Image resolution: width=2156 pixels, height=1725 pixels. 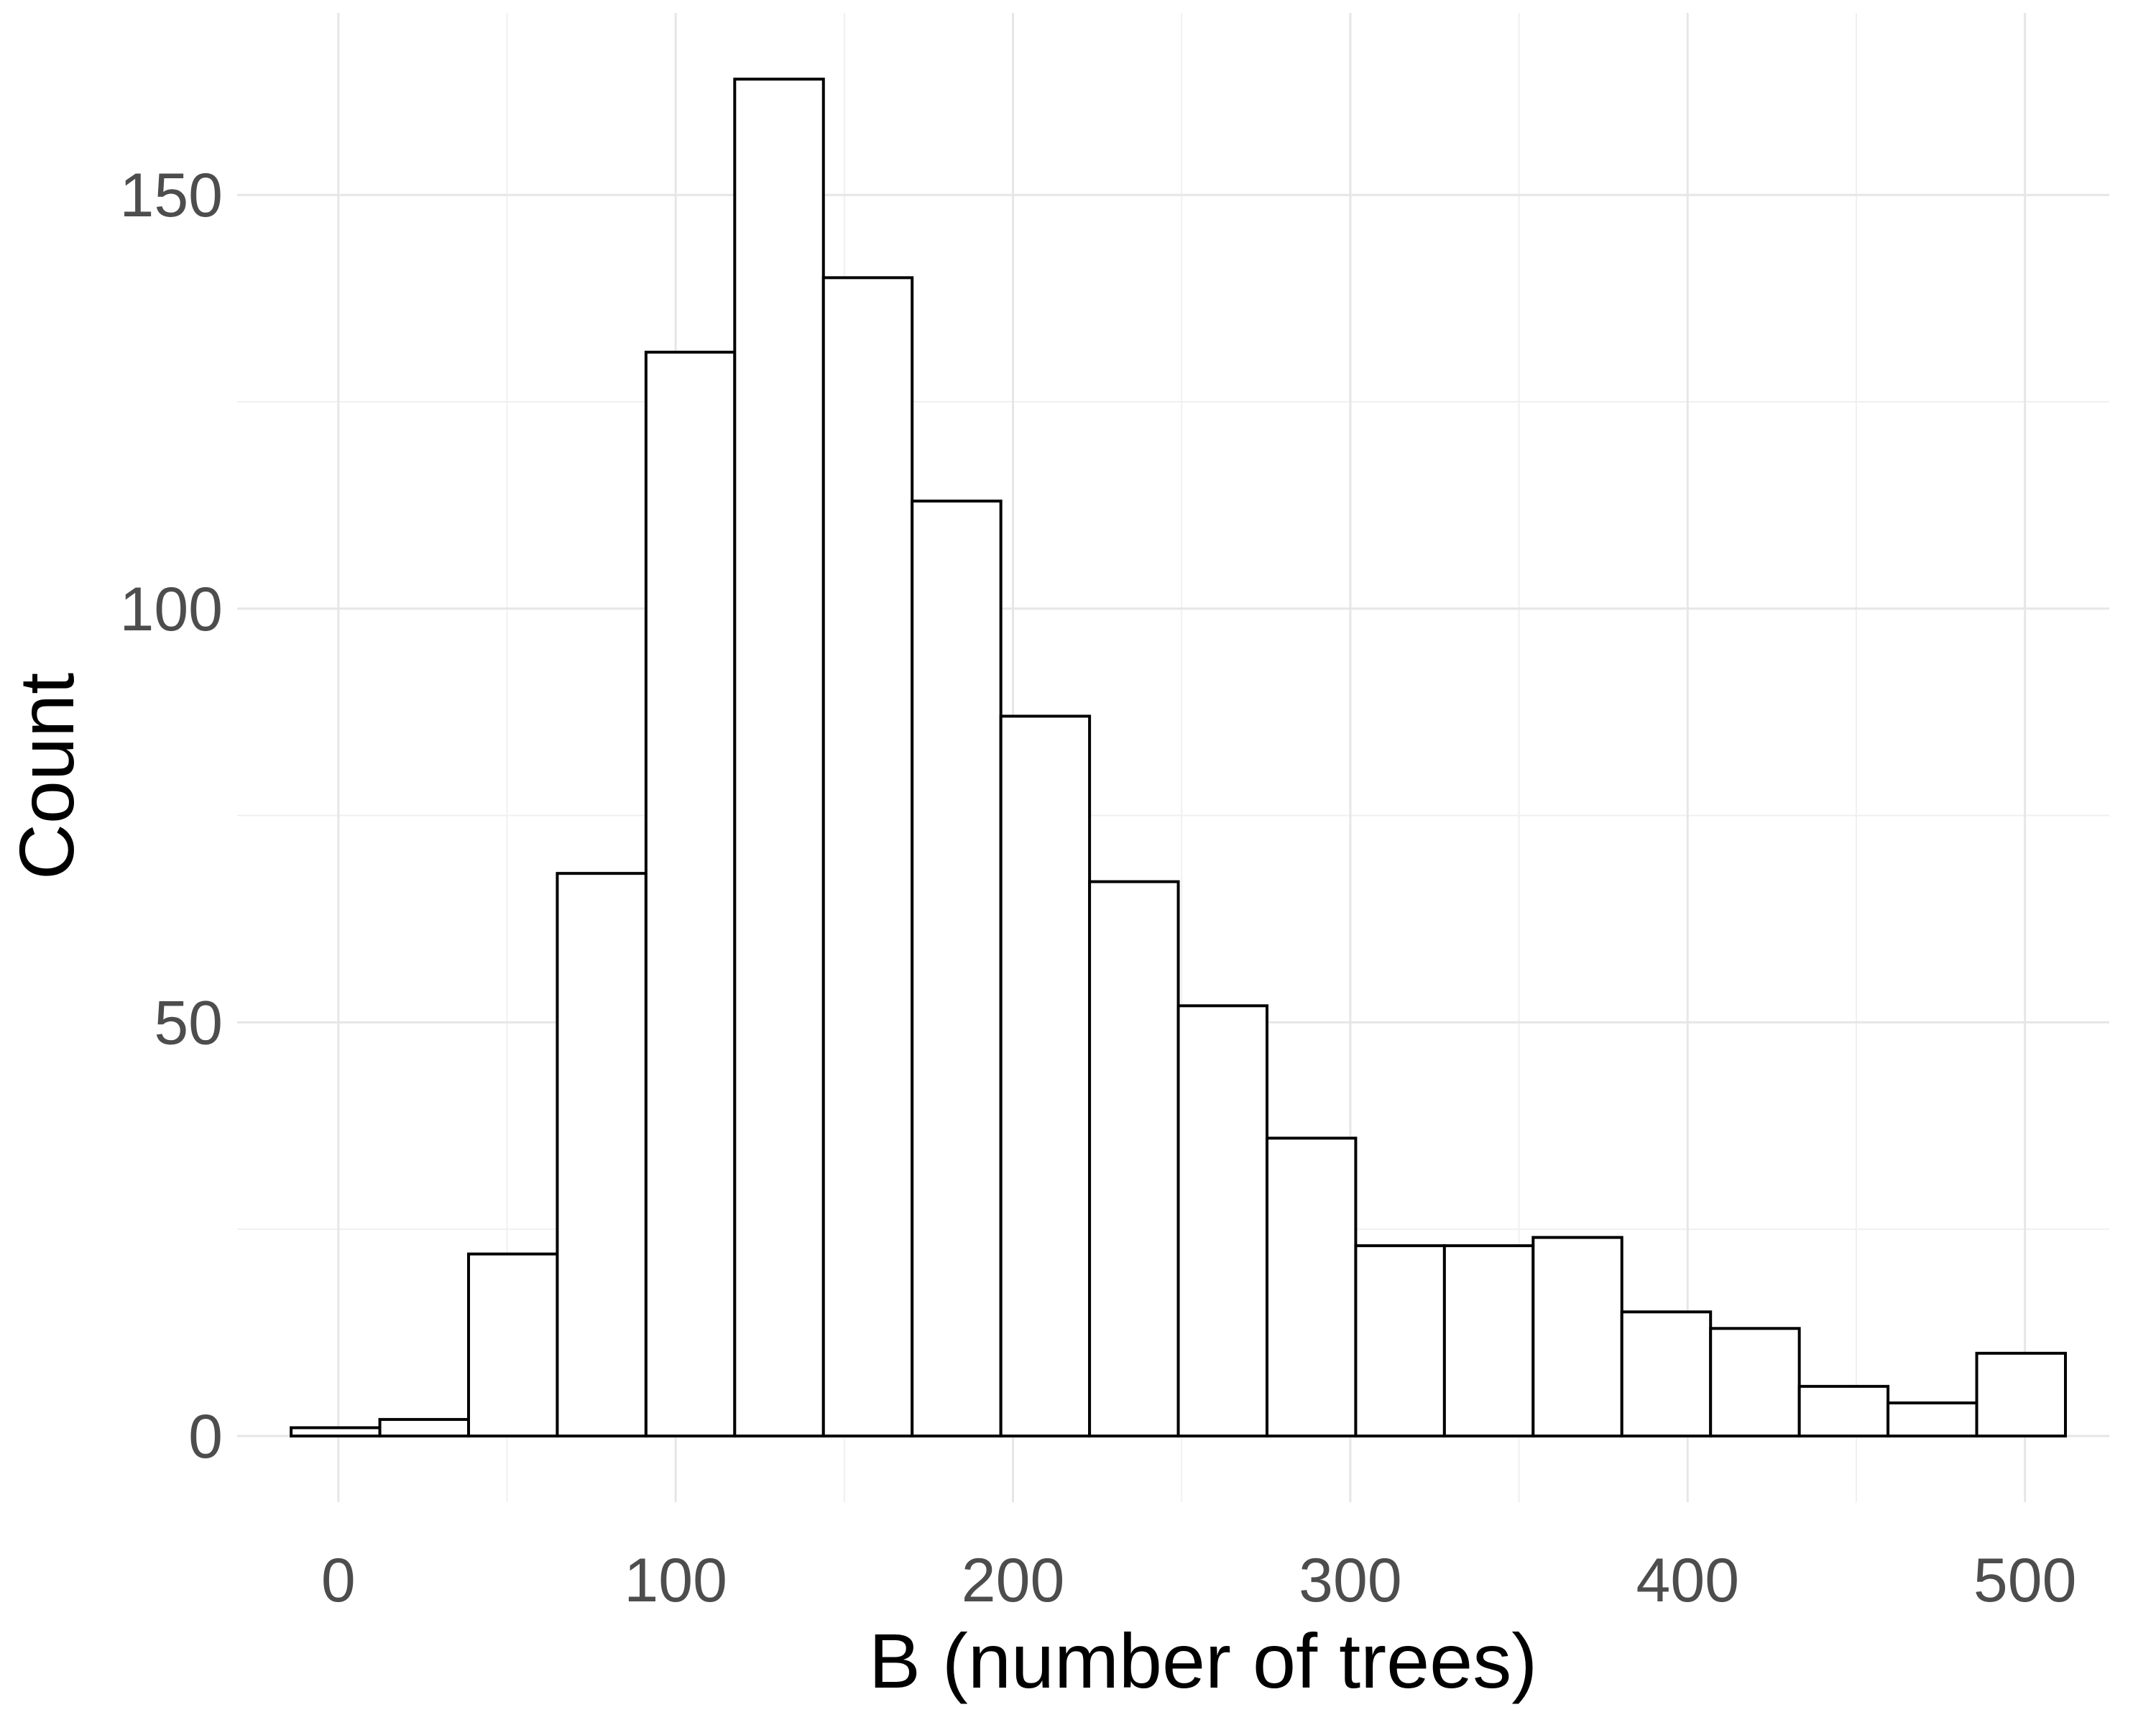 What do you see at coordinates (675, 1580) in the screenshot?
I see `x-tick-label: 100` at bounding box center [675, 1580].